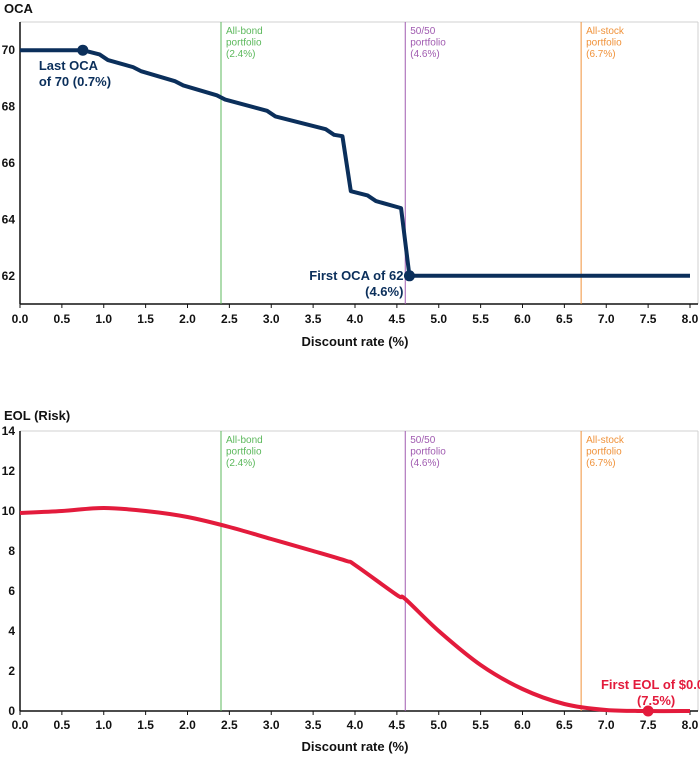  What do you see at coordinates (9, 431) in the screenshot?
I see `y-tick-label: 14` at bounding box center [9, 431].